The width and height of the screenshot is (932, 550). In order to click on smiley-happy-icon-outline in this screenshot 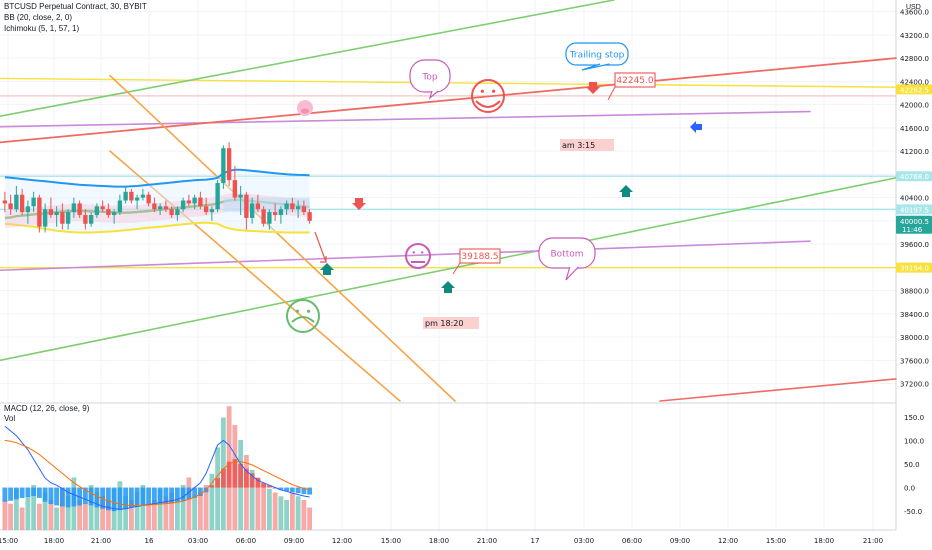, I will do `click(488, 96)`.